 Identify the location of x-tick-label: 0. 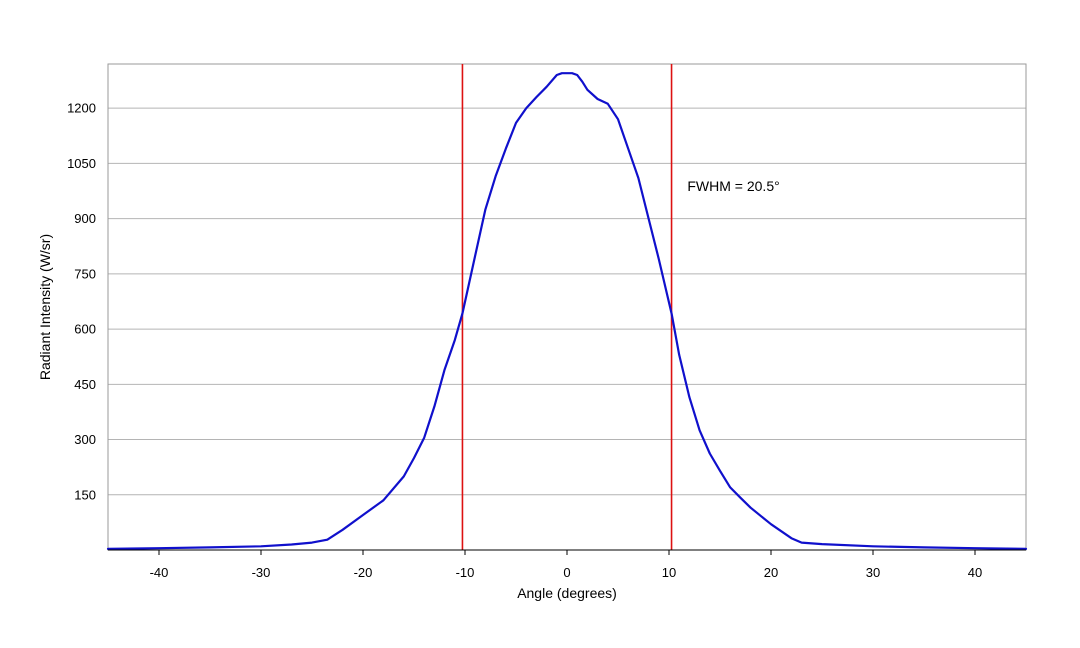
(566, 572).